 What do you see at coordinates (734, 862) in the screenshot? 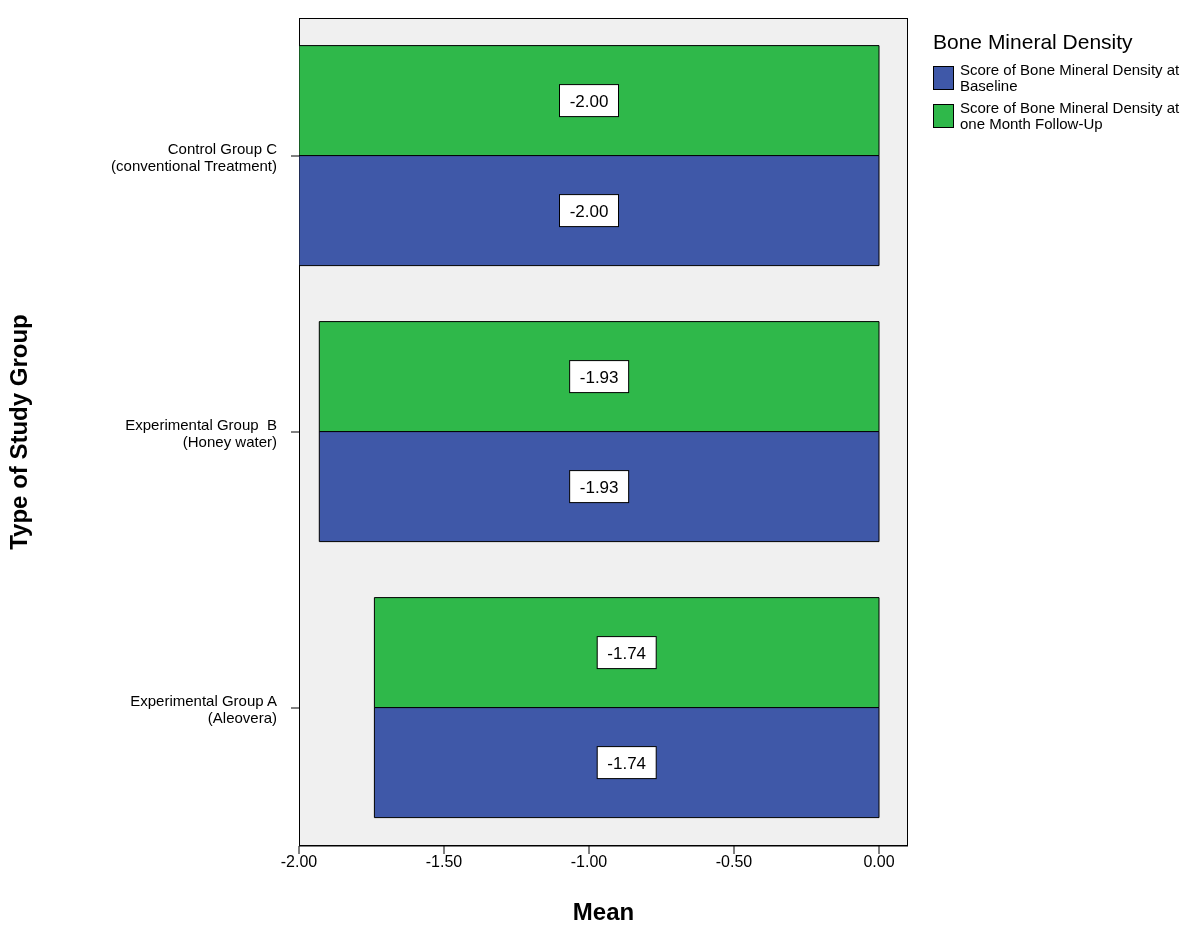
I see `x-tick-label: -0.50` at bounding box center [734, 862].